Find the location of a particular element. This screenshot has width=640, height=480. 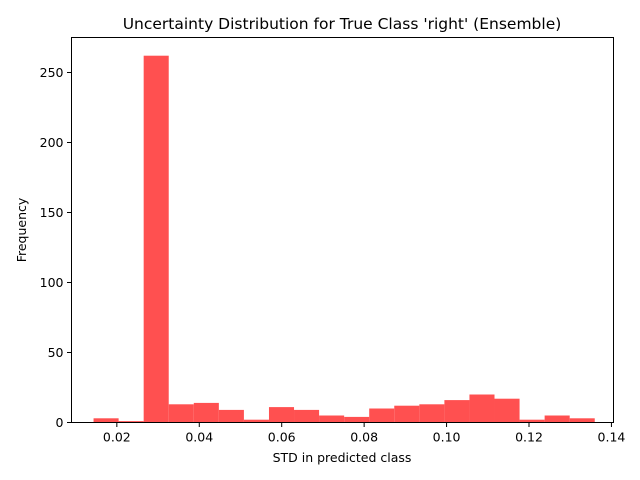

y-tick-label: 150 is located at coordinates (52, 212).